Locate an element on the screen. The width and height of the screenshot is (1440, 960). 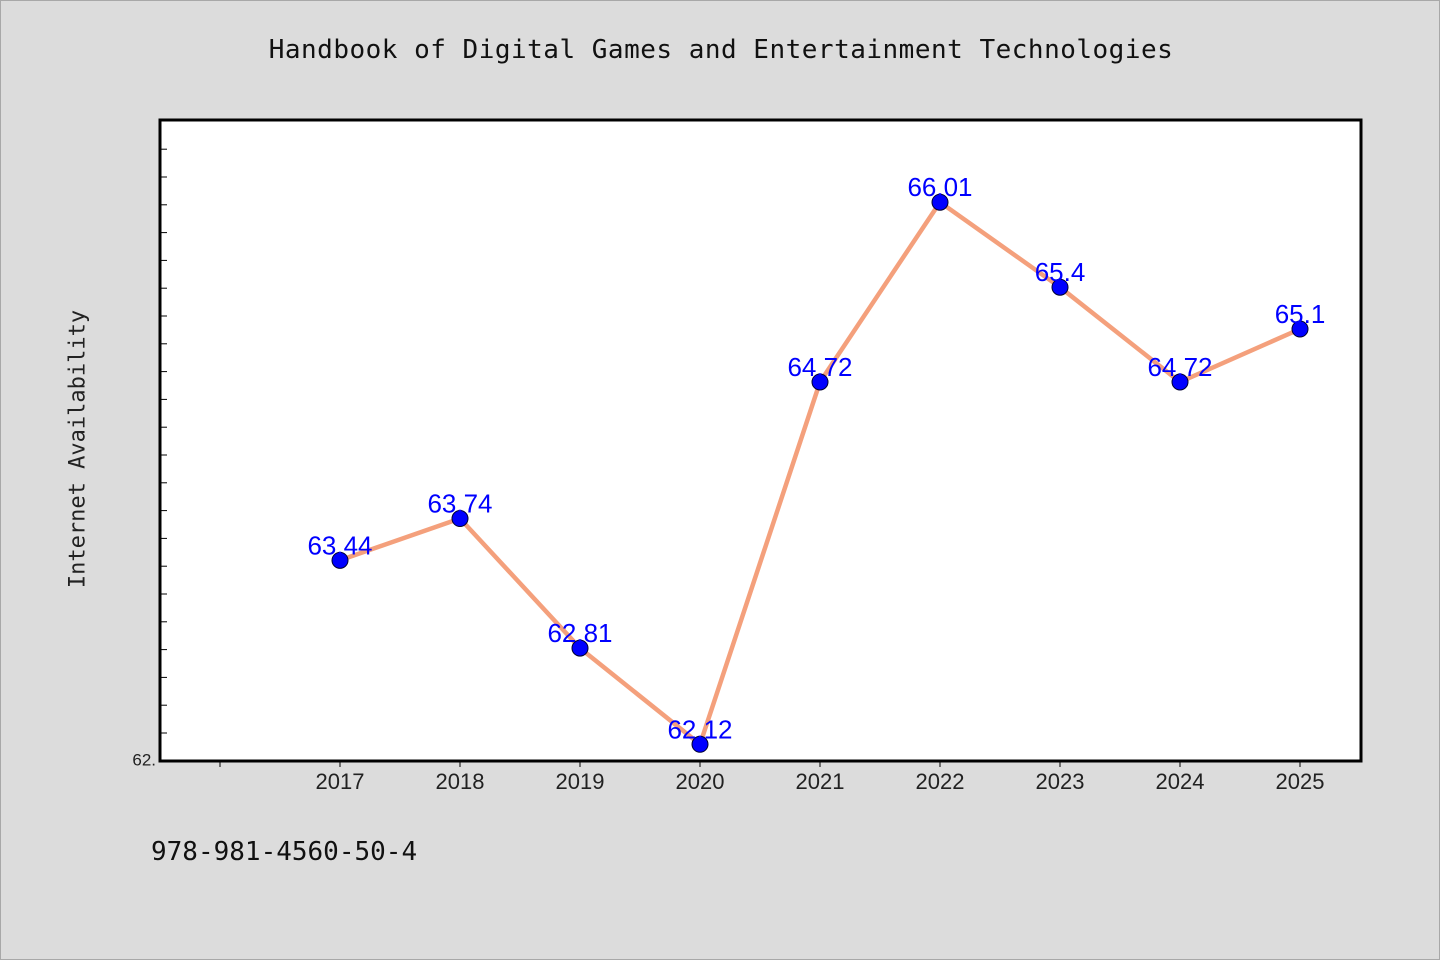
data-label: 65.1 is located at coordinates (1300, 314).